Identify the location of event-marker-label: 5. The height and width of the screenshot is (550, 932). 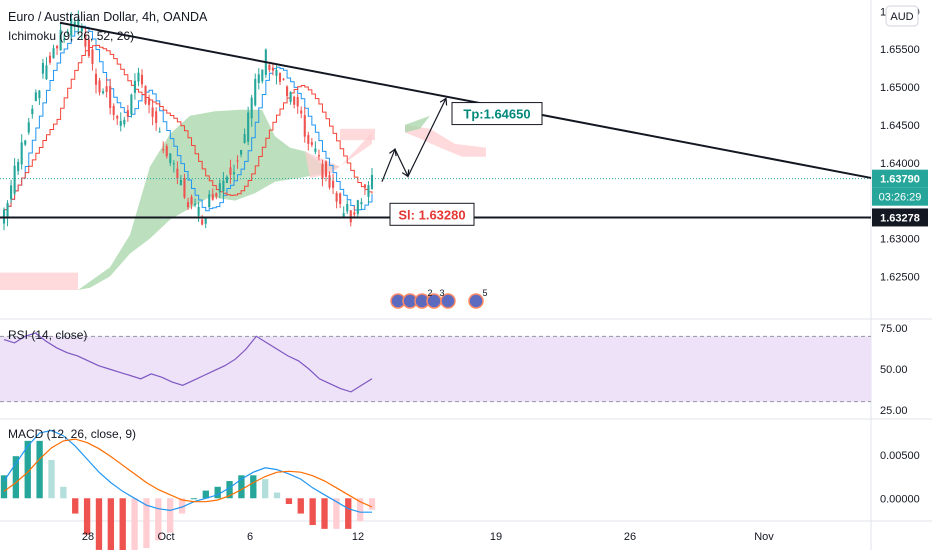
(484, 293).